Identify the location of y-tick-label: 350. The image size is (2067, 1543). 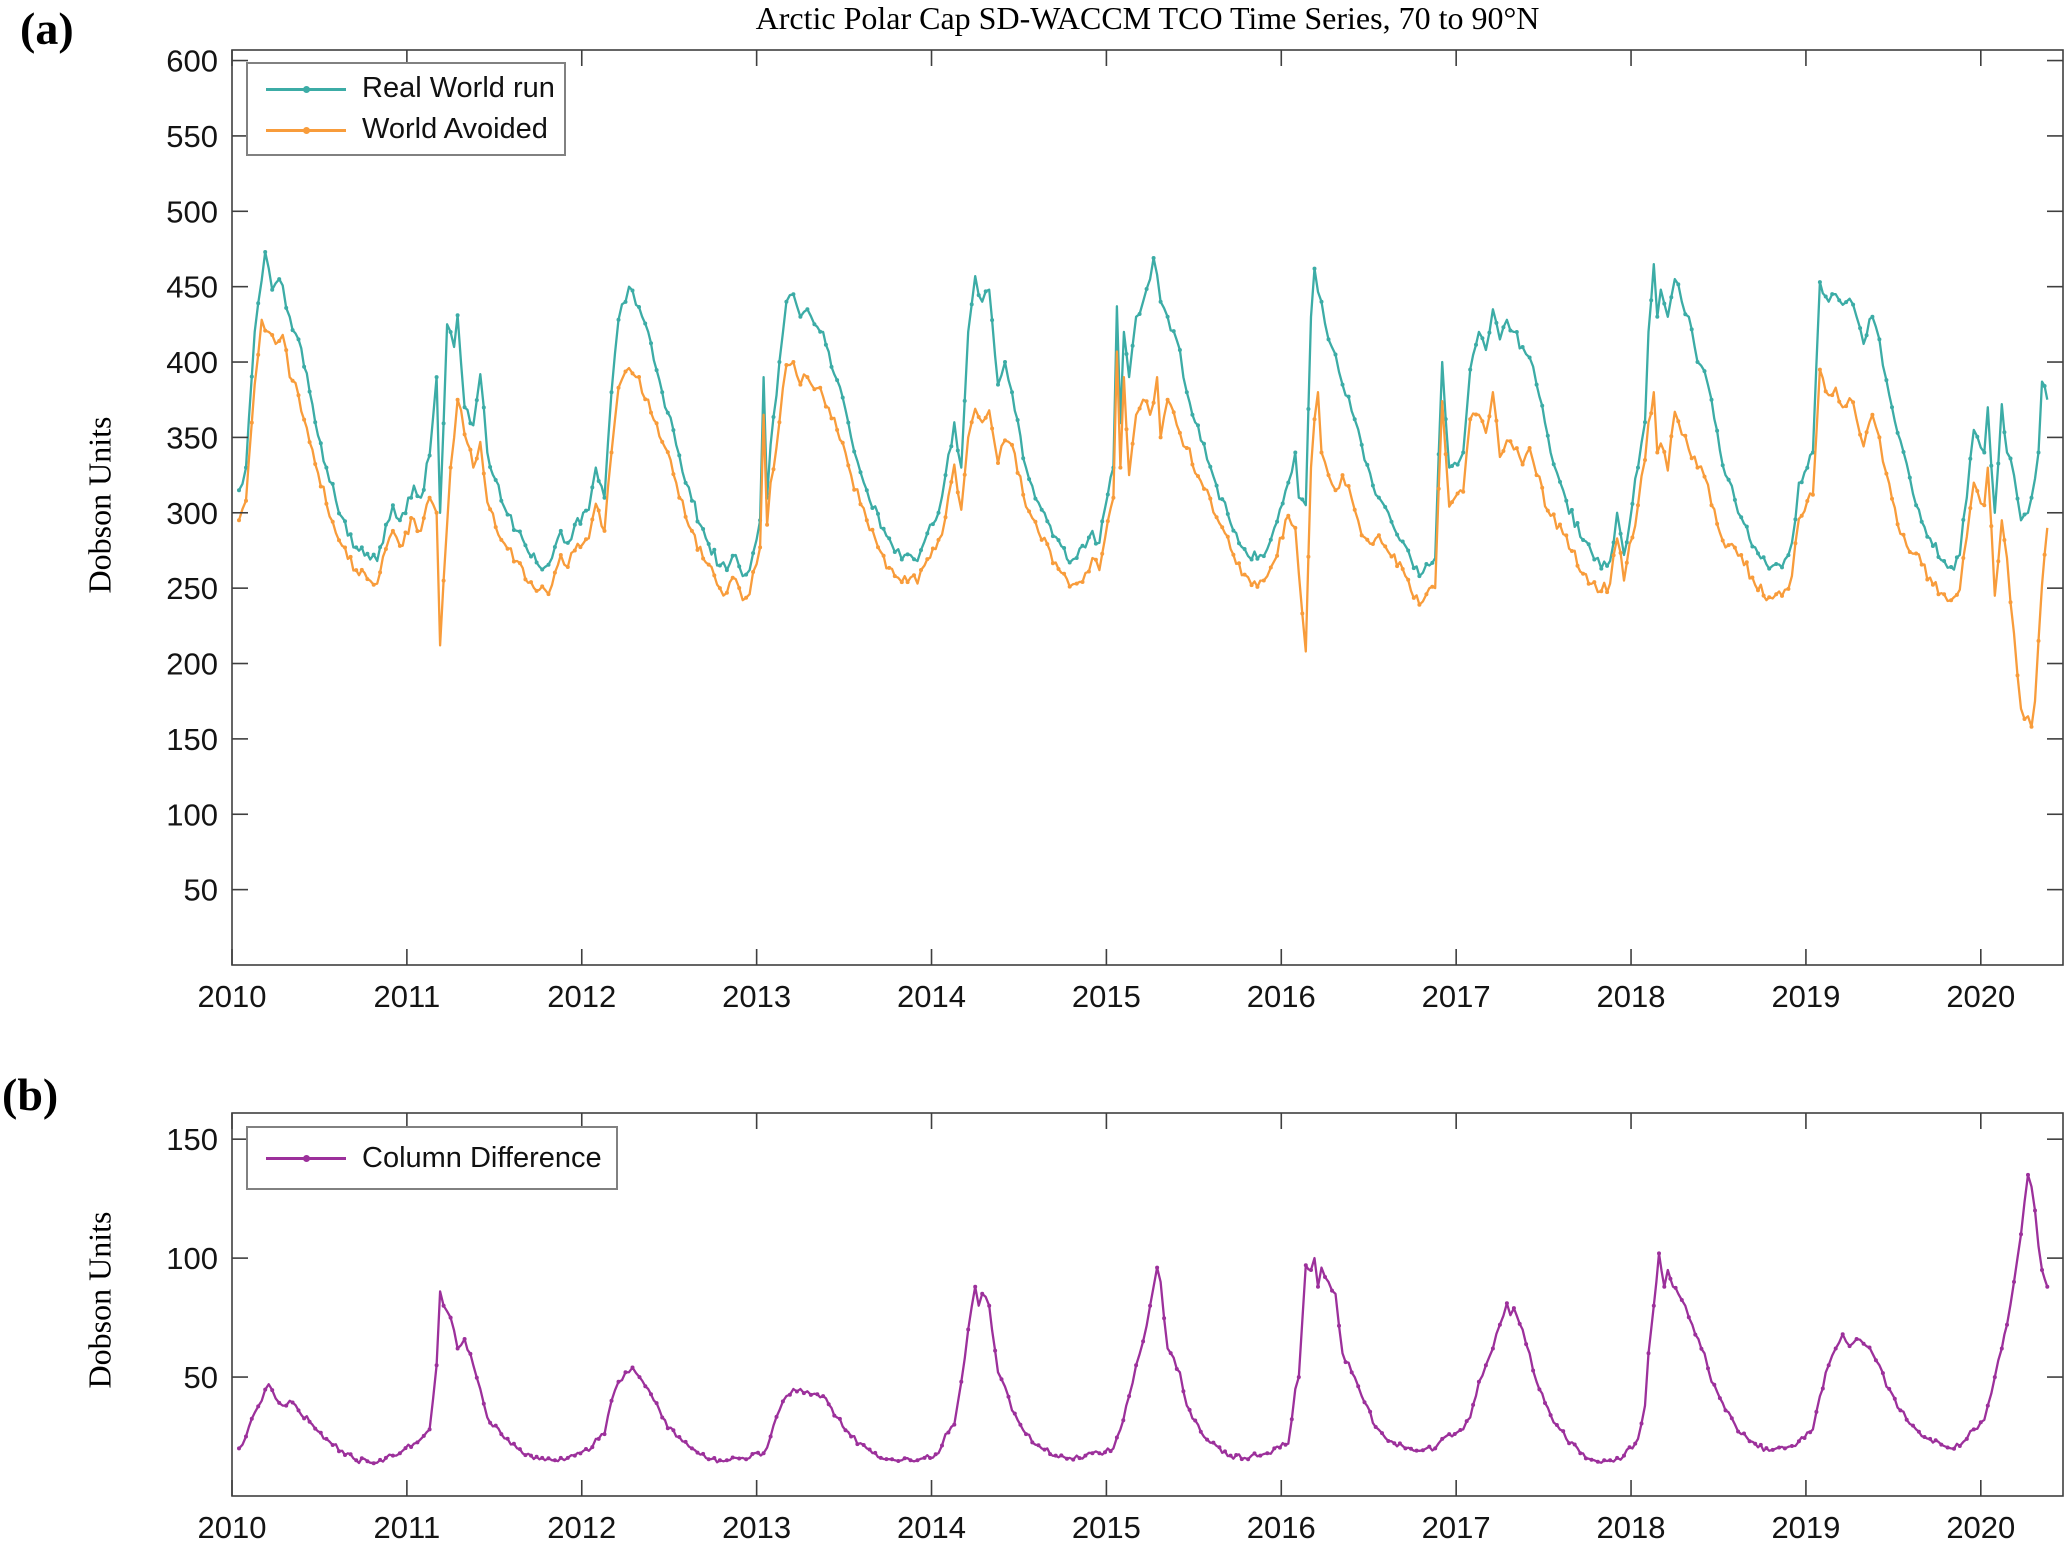
(192, 437).